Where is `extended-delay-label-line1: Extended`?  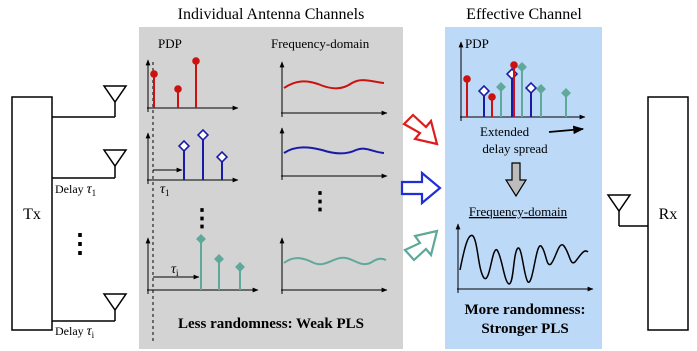
extended-delay-label-line1: Extended is located at coordinates (505, 131).